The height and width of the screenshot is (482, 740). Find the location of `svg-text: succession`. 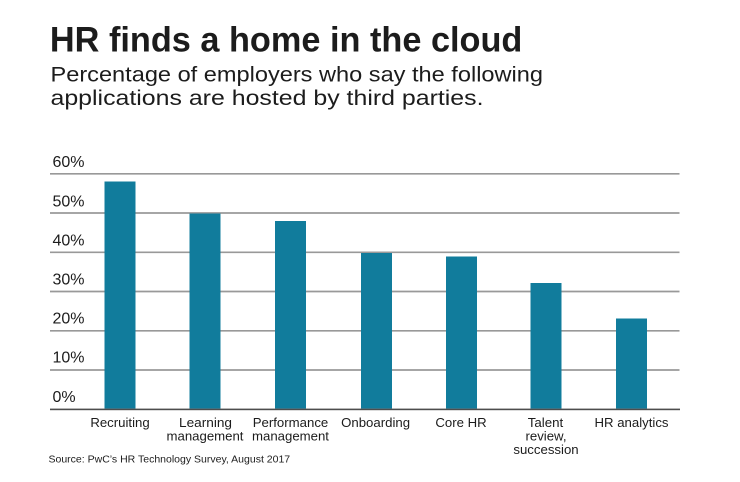

svg-text: succession is located at coordinates (545, 449).